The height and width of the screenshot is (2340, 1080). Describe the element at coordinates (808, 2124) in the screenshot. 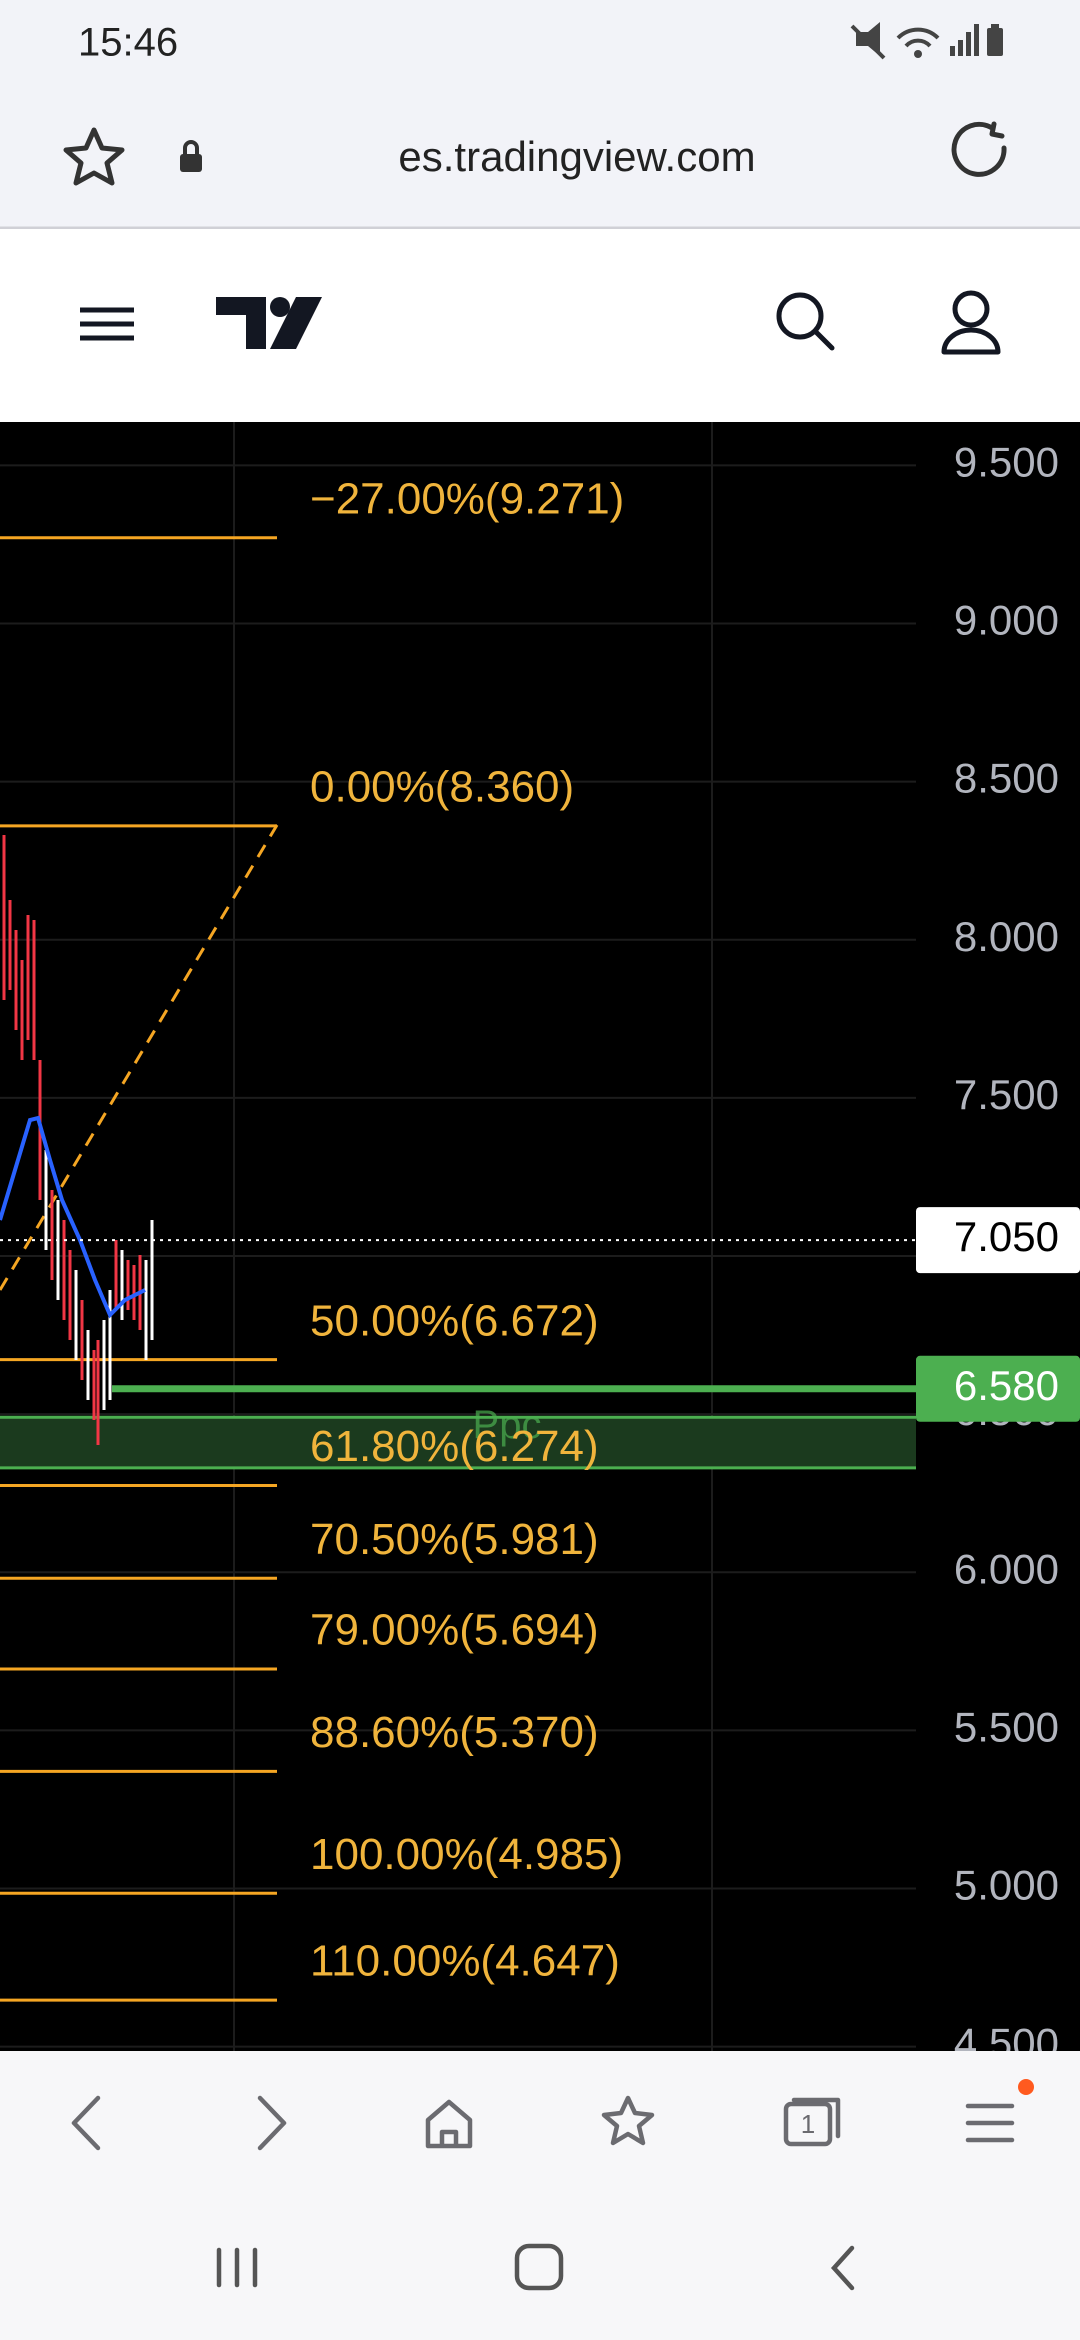

I see `tabs-count: 1` at that location.